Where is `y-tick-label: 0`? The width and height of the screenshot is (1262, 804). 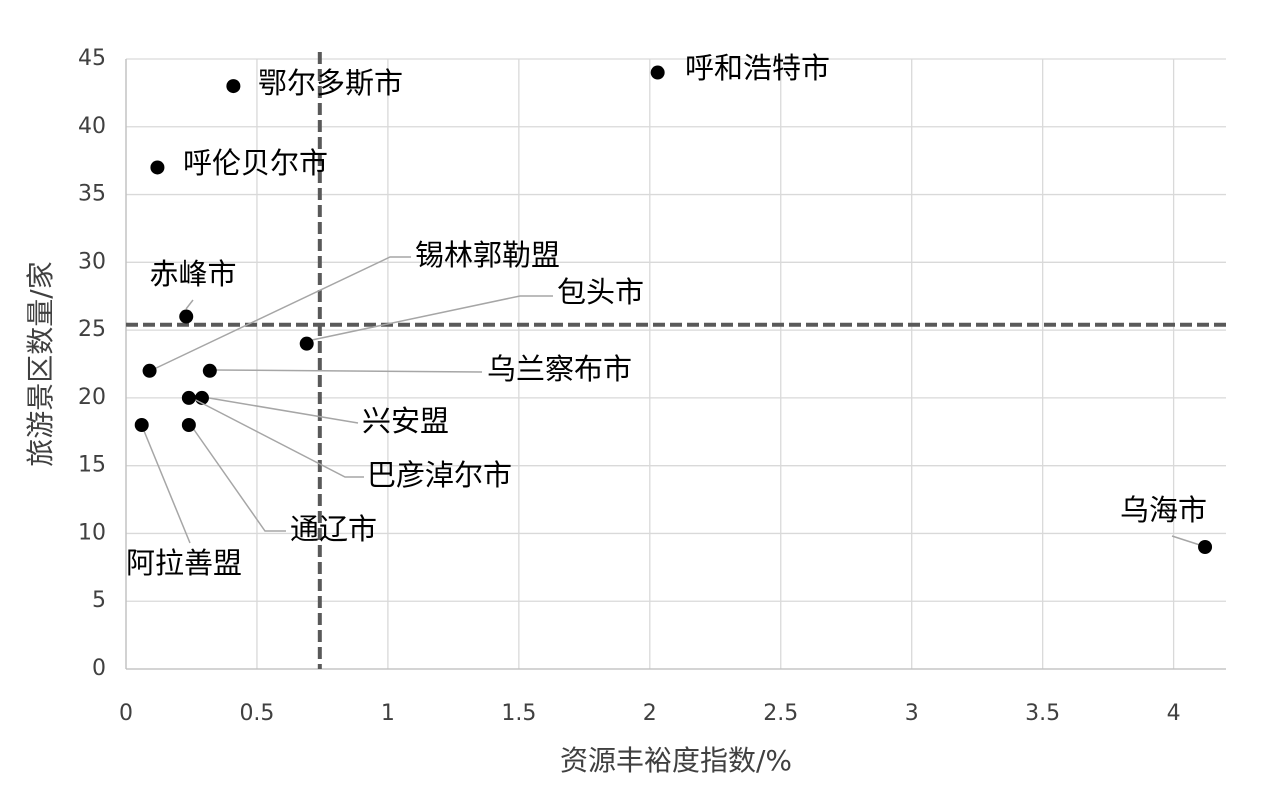 y-tick-label: 0 is located at coordinates (99, 668).